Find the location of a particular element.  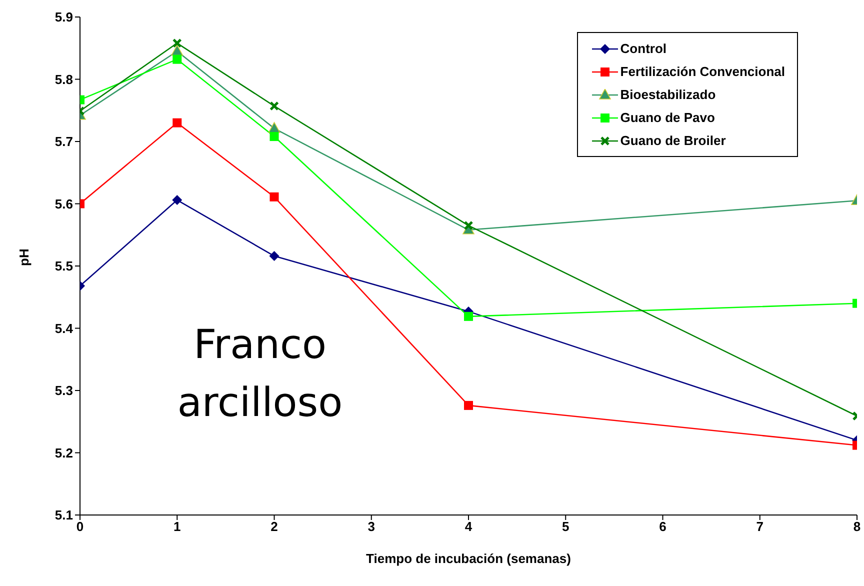

y-tick-label: 5.6 is located at coordinates (63, 204).